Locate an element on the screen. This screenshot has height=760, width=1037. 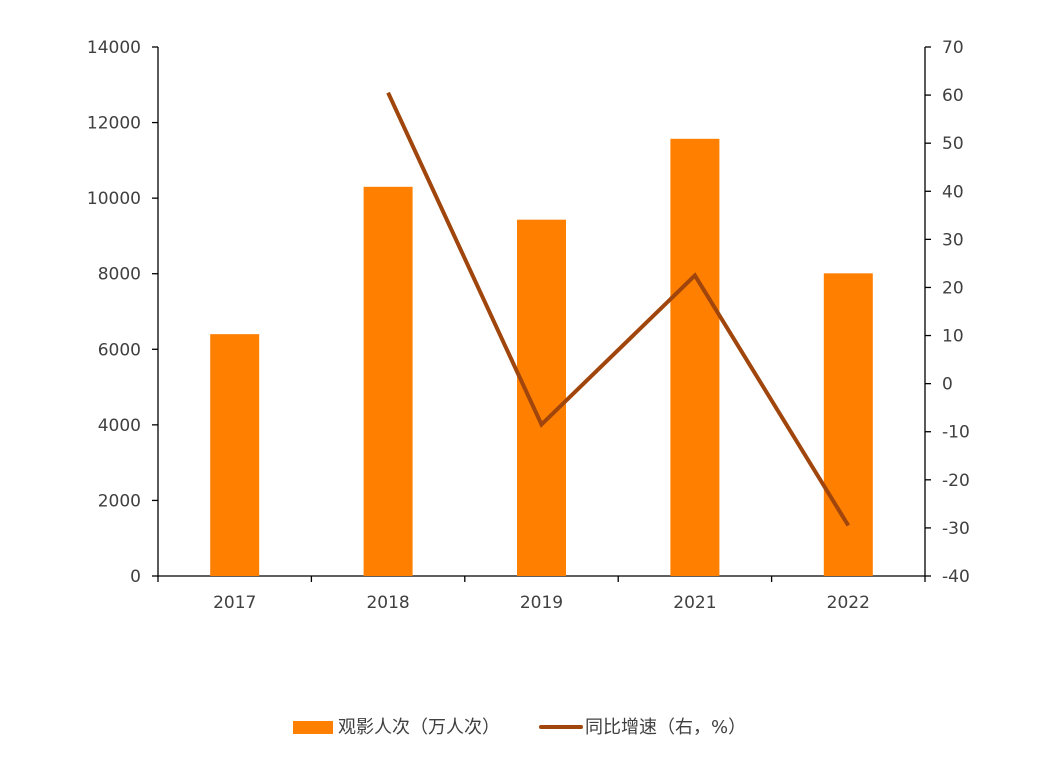
left-axis-tick-label: 10000 is located at coordinates (114, 199).